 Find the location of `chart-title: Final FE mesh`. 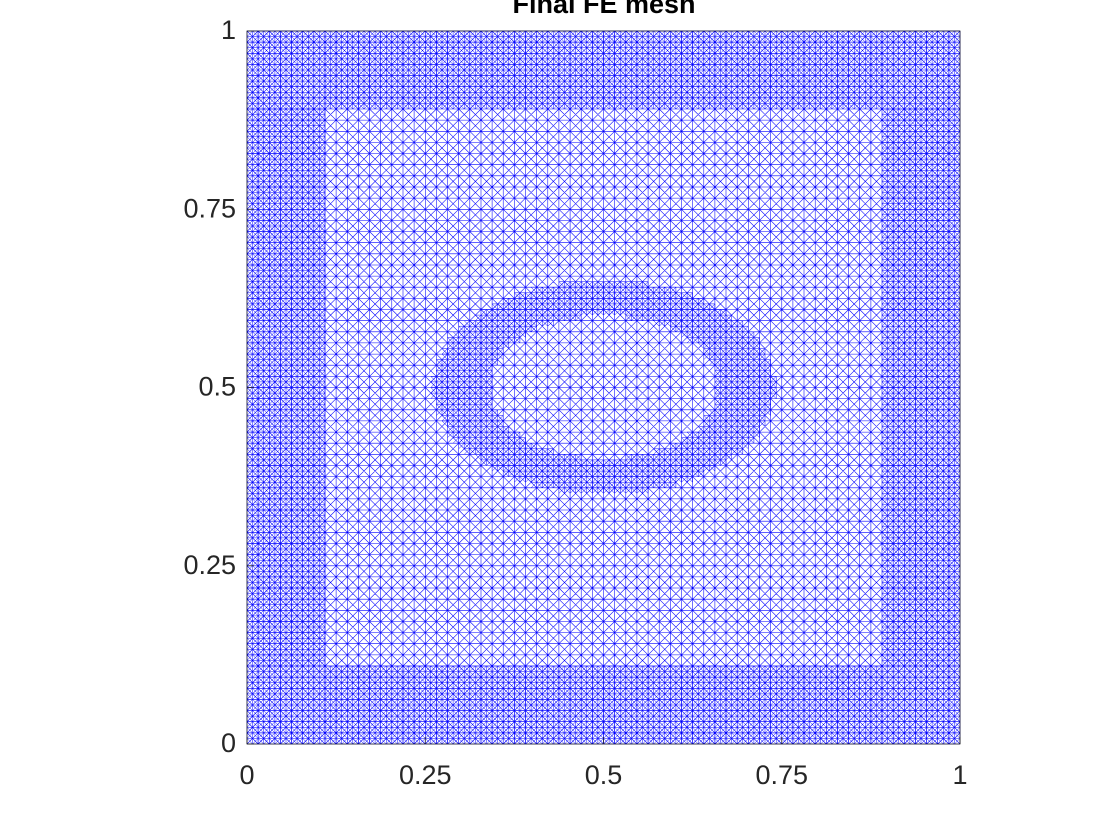

chart-title: Final FE mesh is located at coordinates (603, 9).